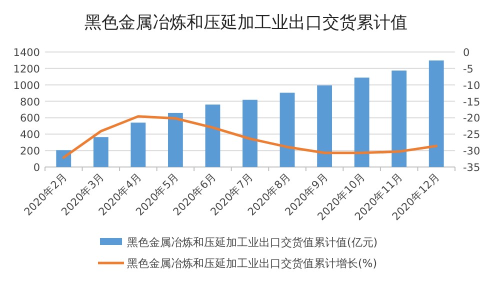 This screenshot has height=291, width=492. Describe the element at coordinates (471, 152) in the screenshot. I see `y2-tick-label: -30` at that location.